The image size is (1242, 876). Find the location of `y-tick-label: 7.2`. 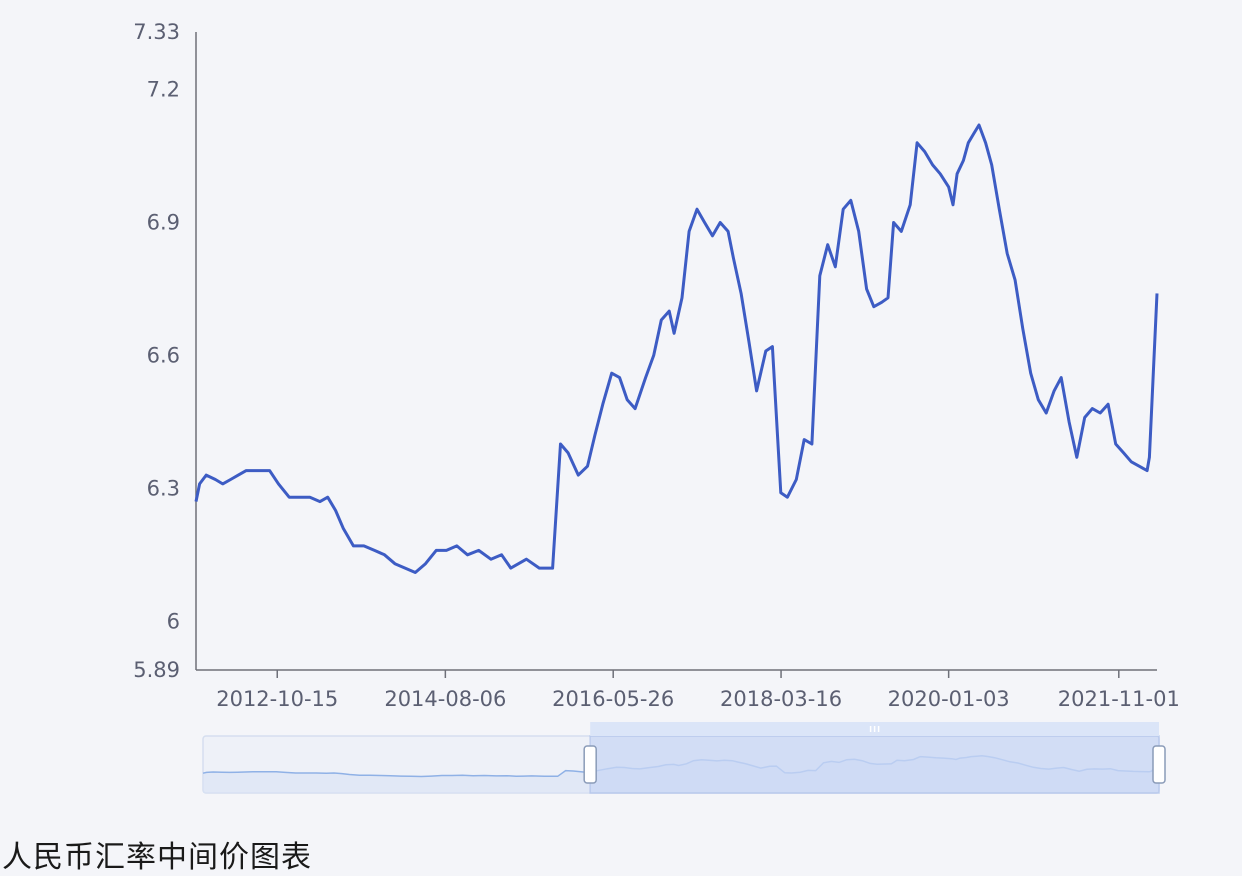

y-tick-label: 7.2 is located at coordinates (163, 90).